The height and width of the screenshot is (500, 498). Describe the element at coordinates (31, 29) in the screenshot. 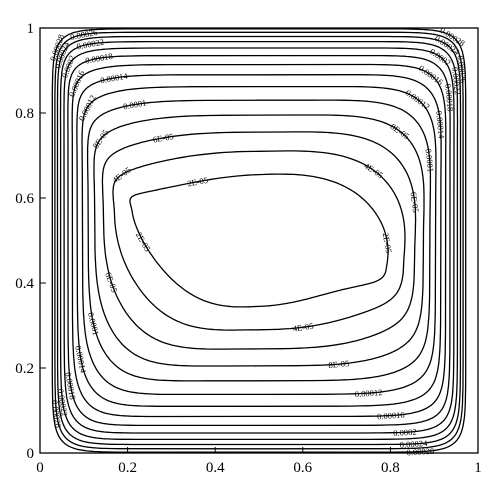

I see `y-tick-label: 1` at that location.